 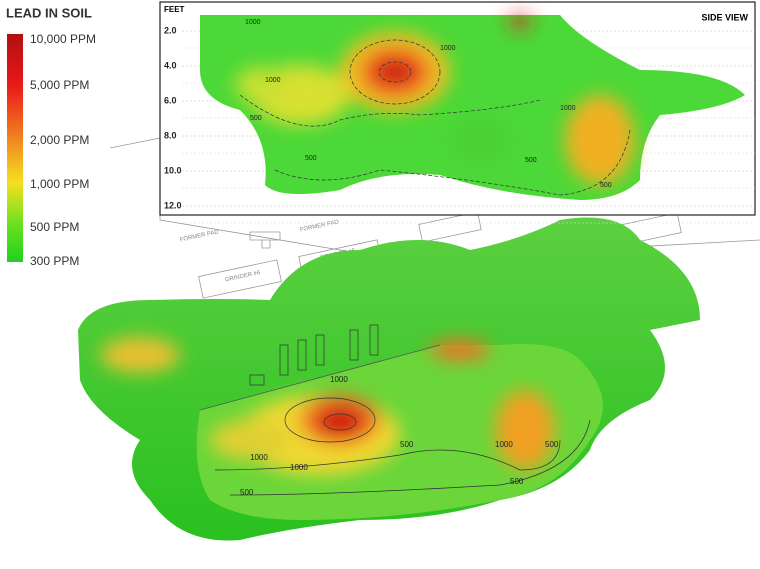 What do you see at coordinates (170, 30) in the screenshot?
I see `depth-tick-label: 2.0` at bounding box center [170, 30].